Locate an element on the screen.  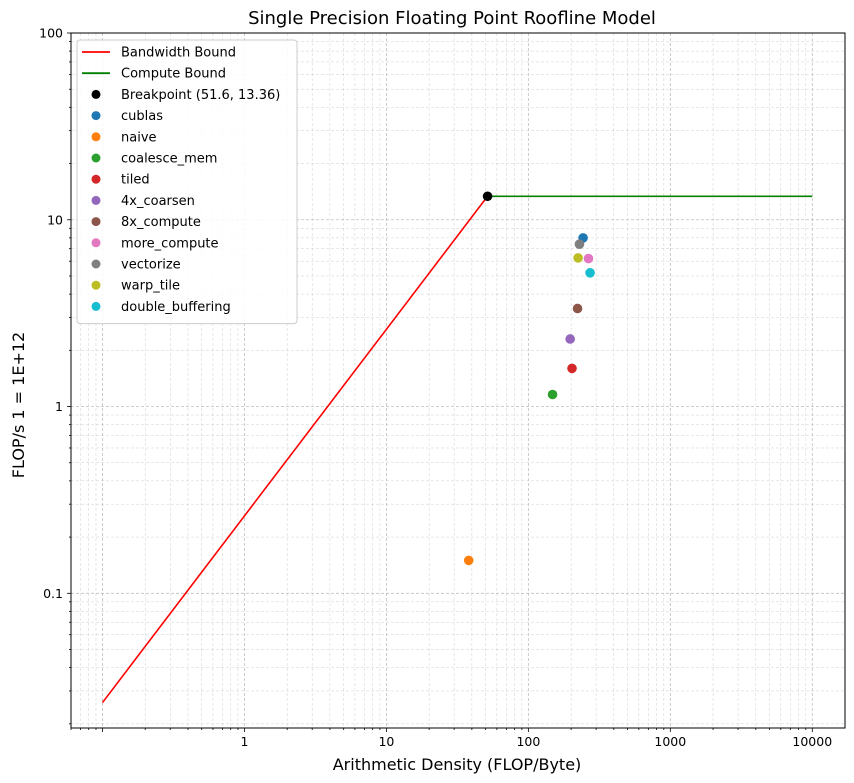
legend-label-breakpoint-51-6-13-36: Breakpoint (51.6, 13.36) is located at coordinates (200, 95).